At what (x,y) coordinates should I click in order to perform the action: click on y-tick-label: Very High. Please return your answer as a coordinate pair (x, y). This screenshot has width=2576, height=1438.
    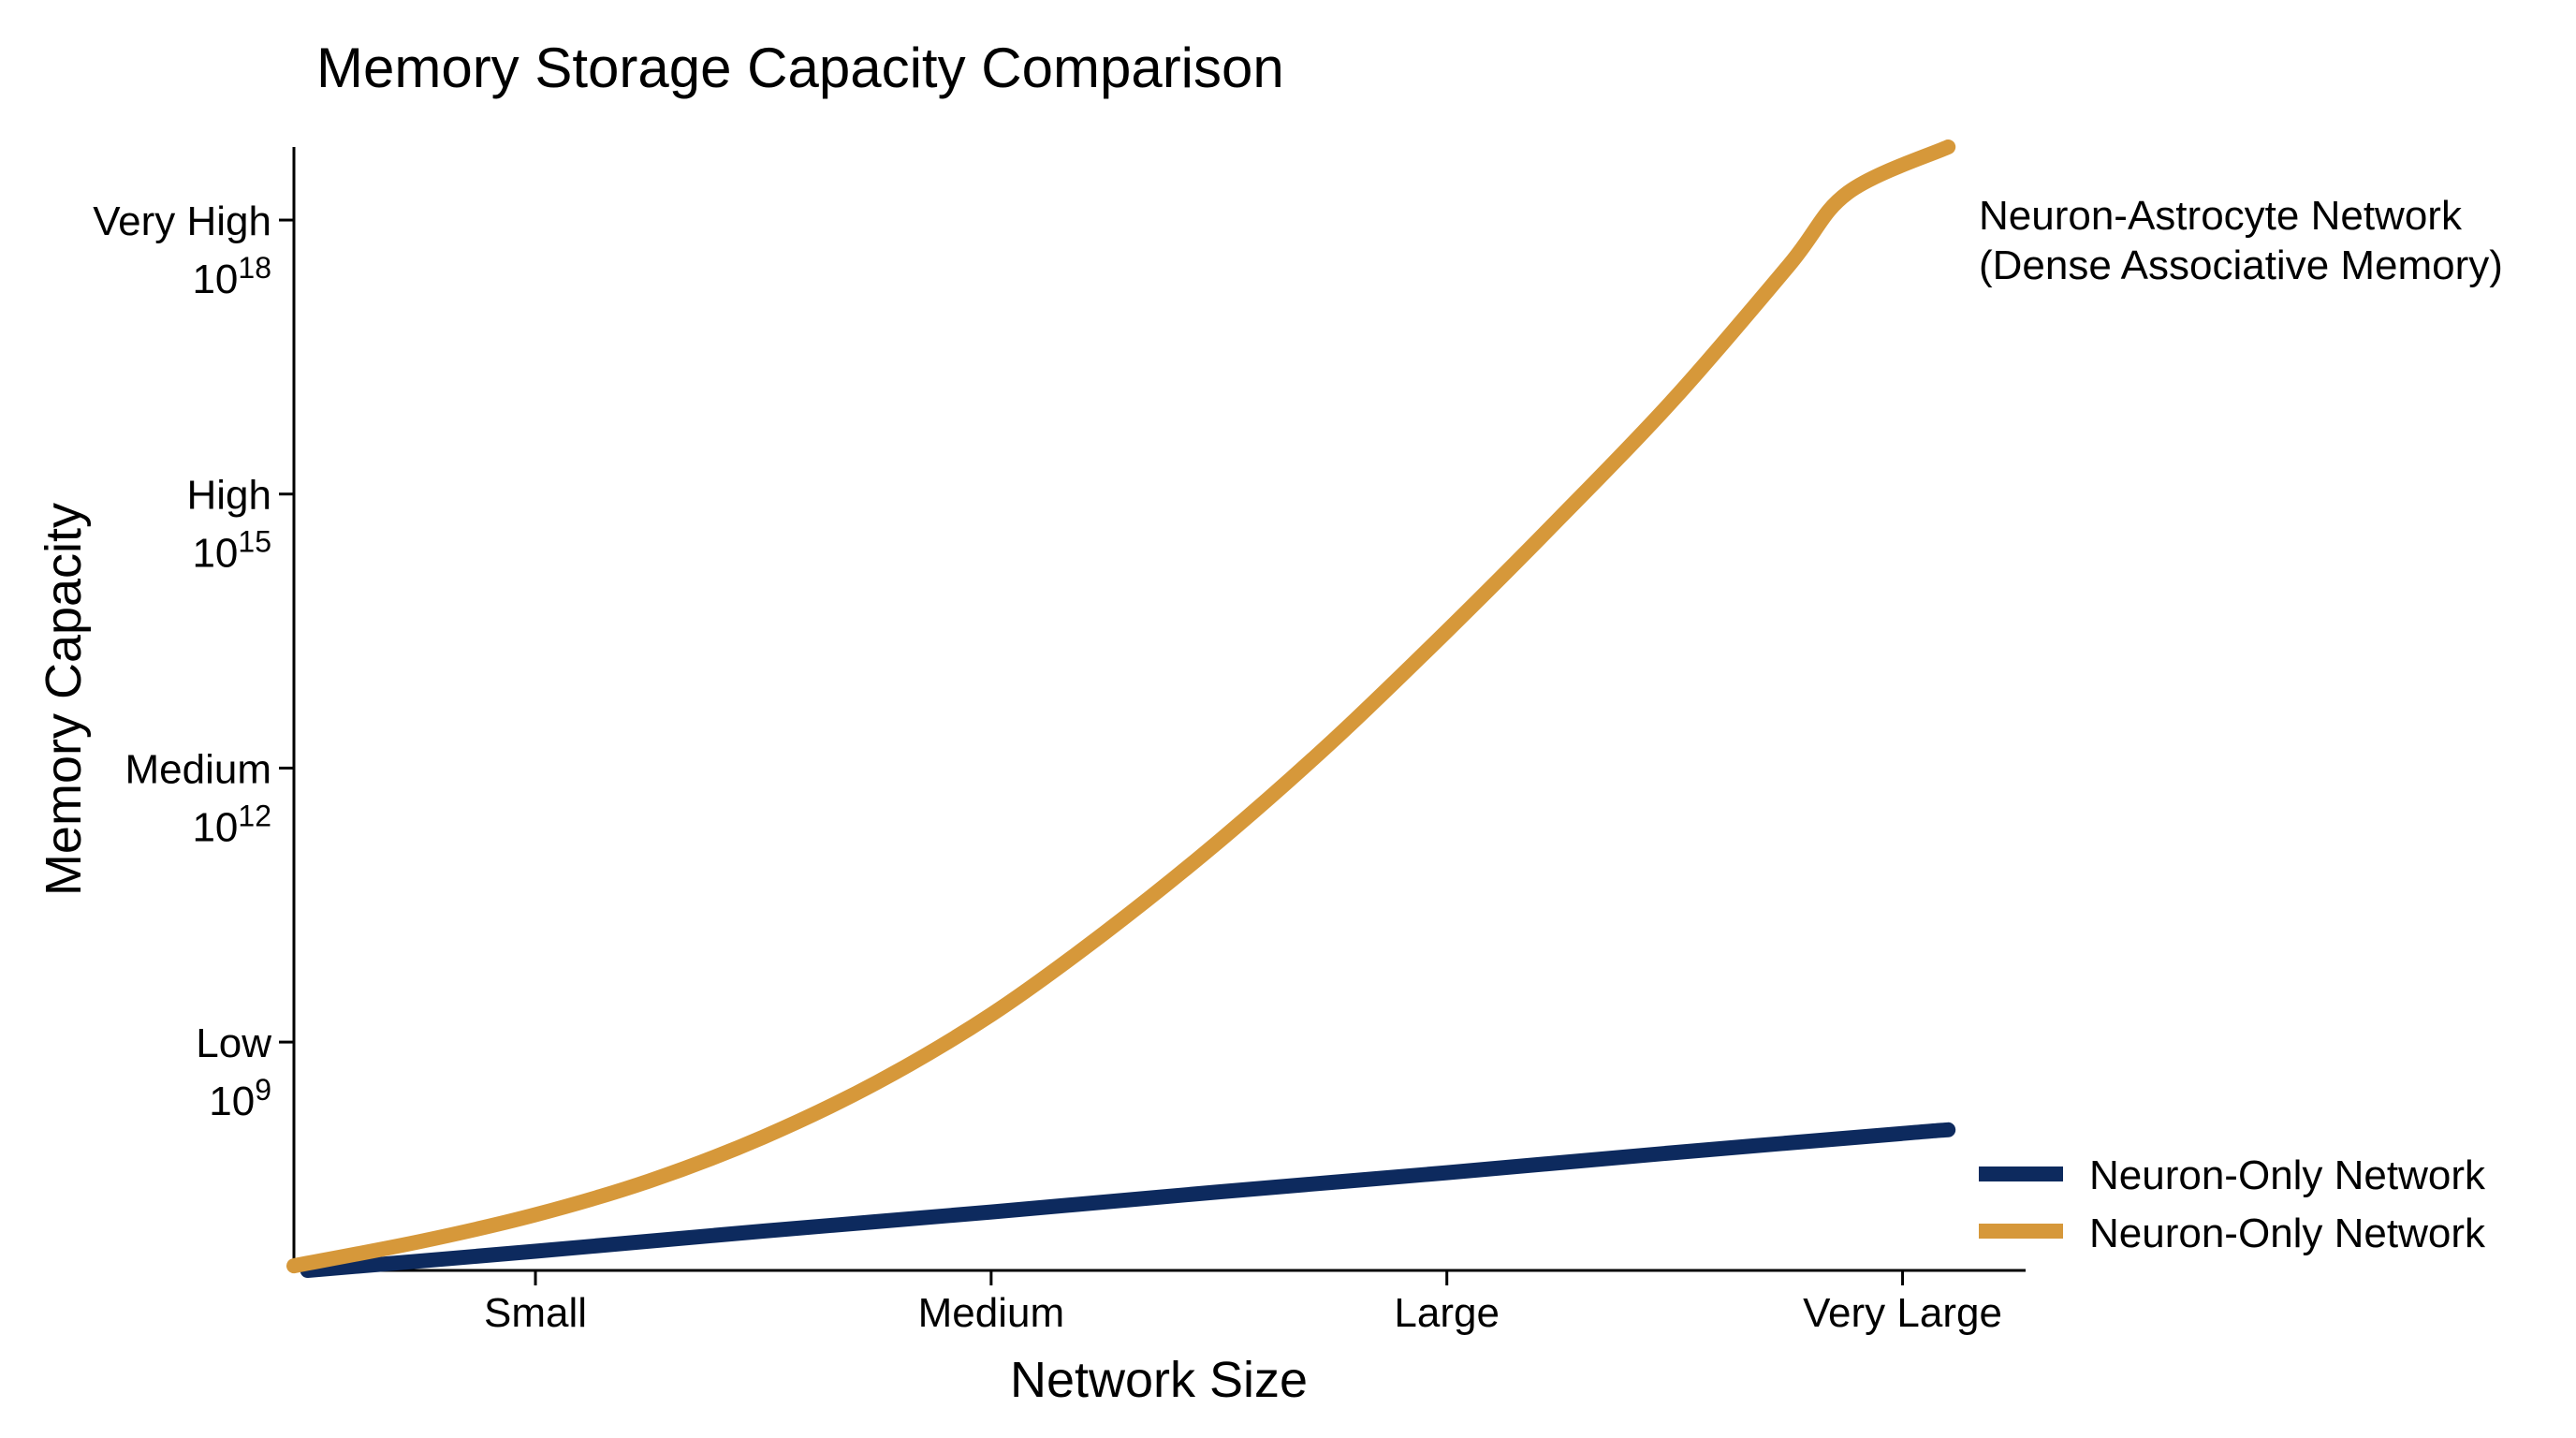
    Looking at the image, I should click on (182, 221).